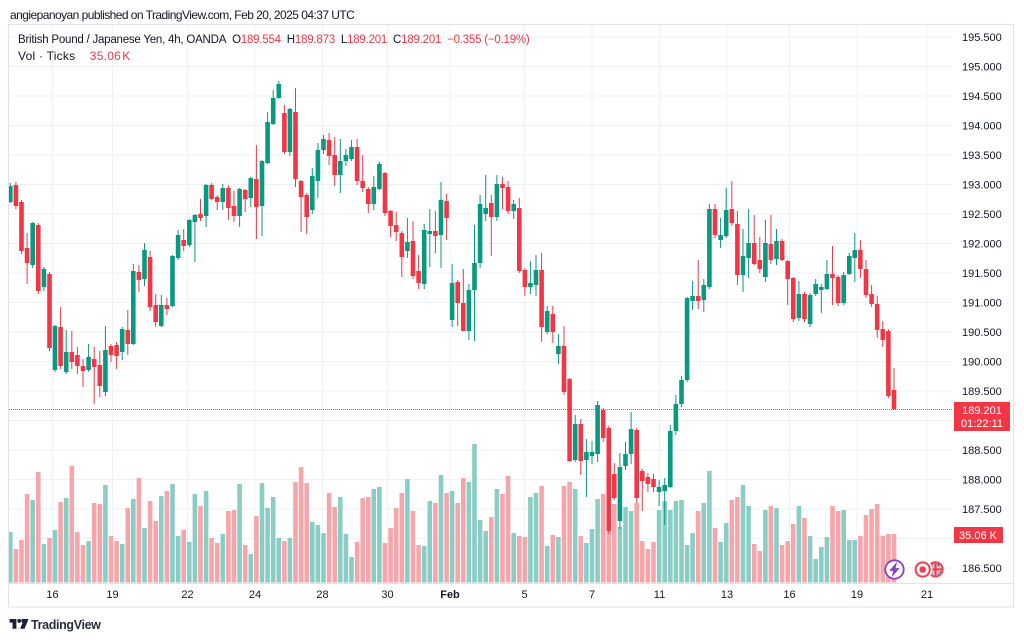 The height and width of the screenshot is (641, 1024). What do you see at coordinates (982, 127) in the screenshot?
I see `svg-text: 194.000` at bounding box center [982, 127].